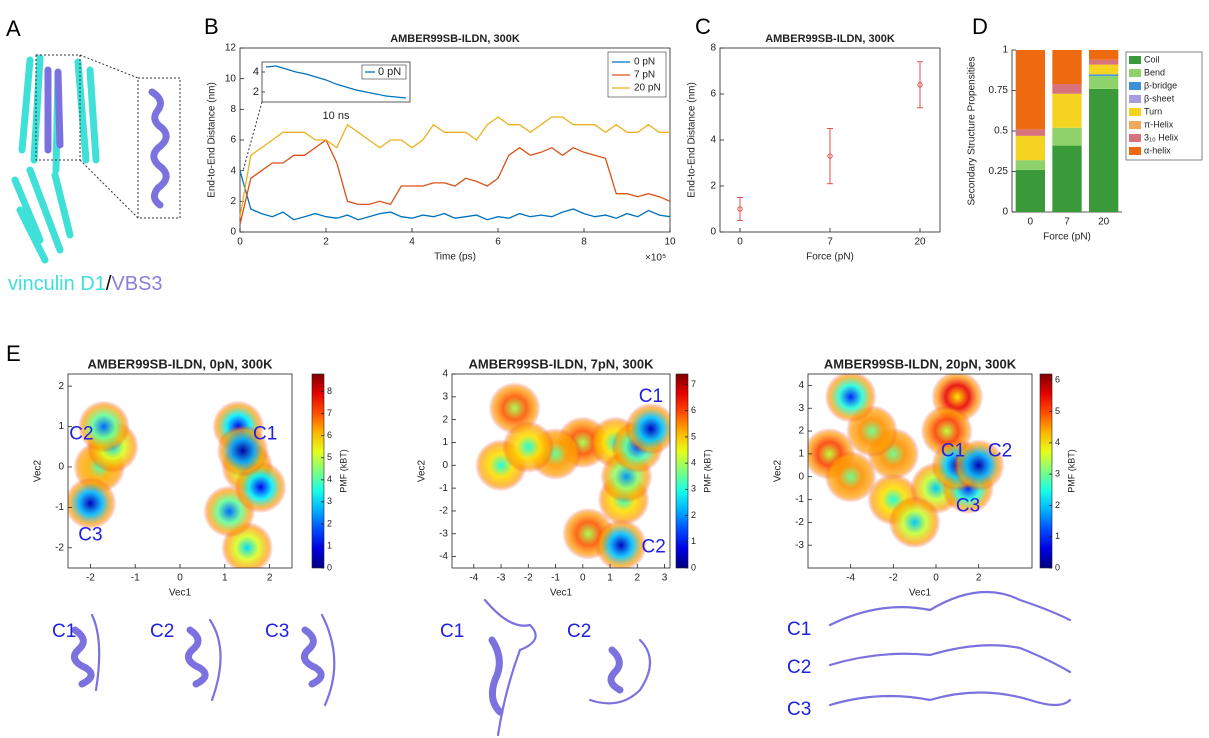 The image size is (1209, 738). Describe the element at coordinates (740, 209) in the screenshot. I see `error-bar` at that location.